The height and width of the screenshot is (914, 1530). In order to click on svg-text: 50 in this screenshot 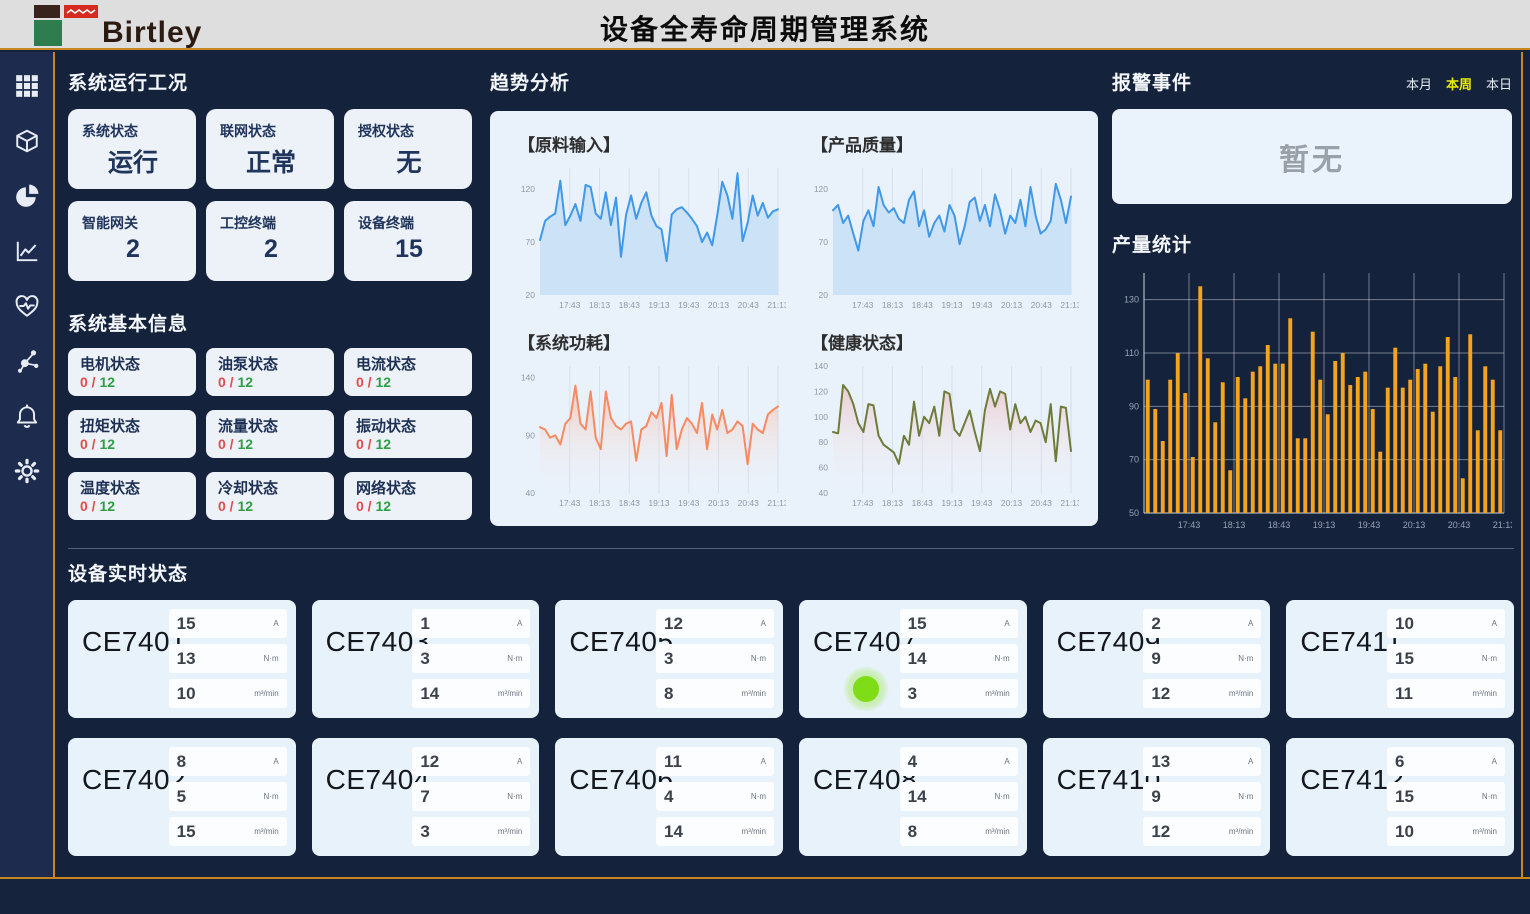, I will do `click(1134, 513)`.